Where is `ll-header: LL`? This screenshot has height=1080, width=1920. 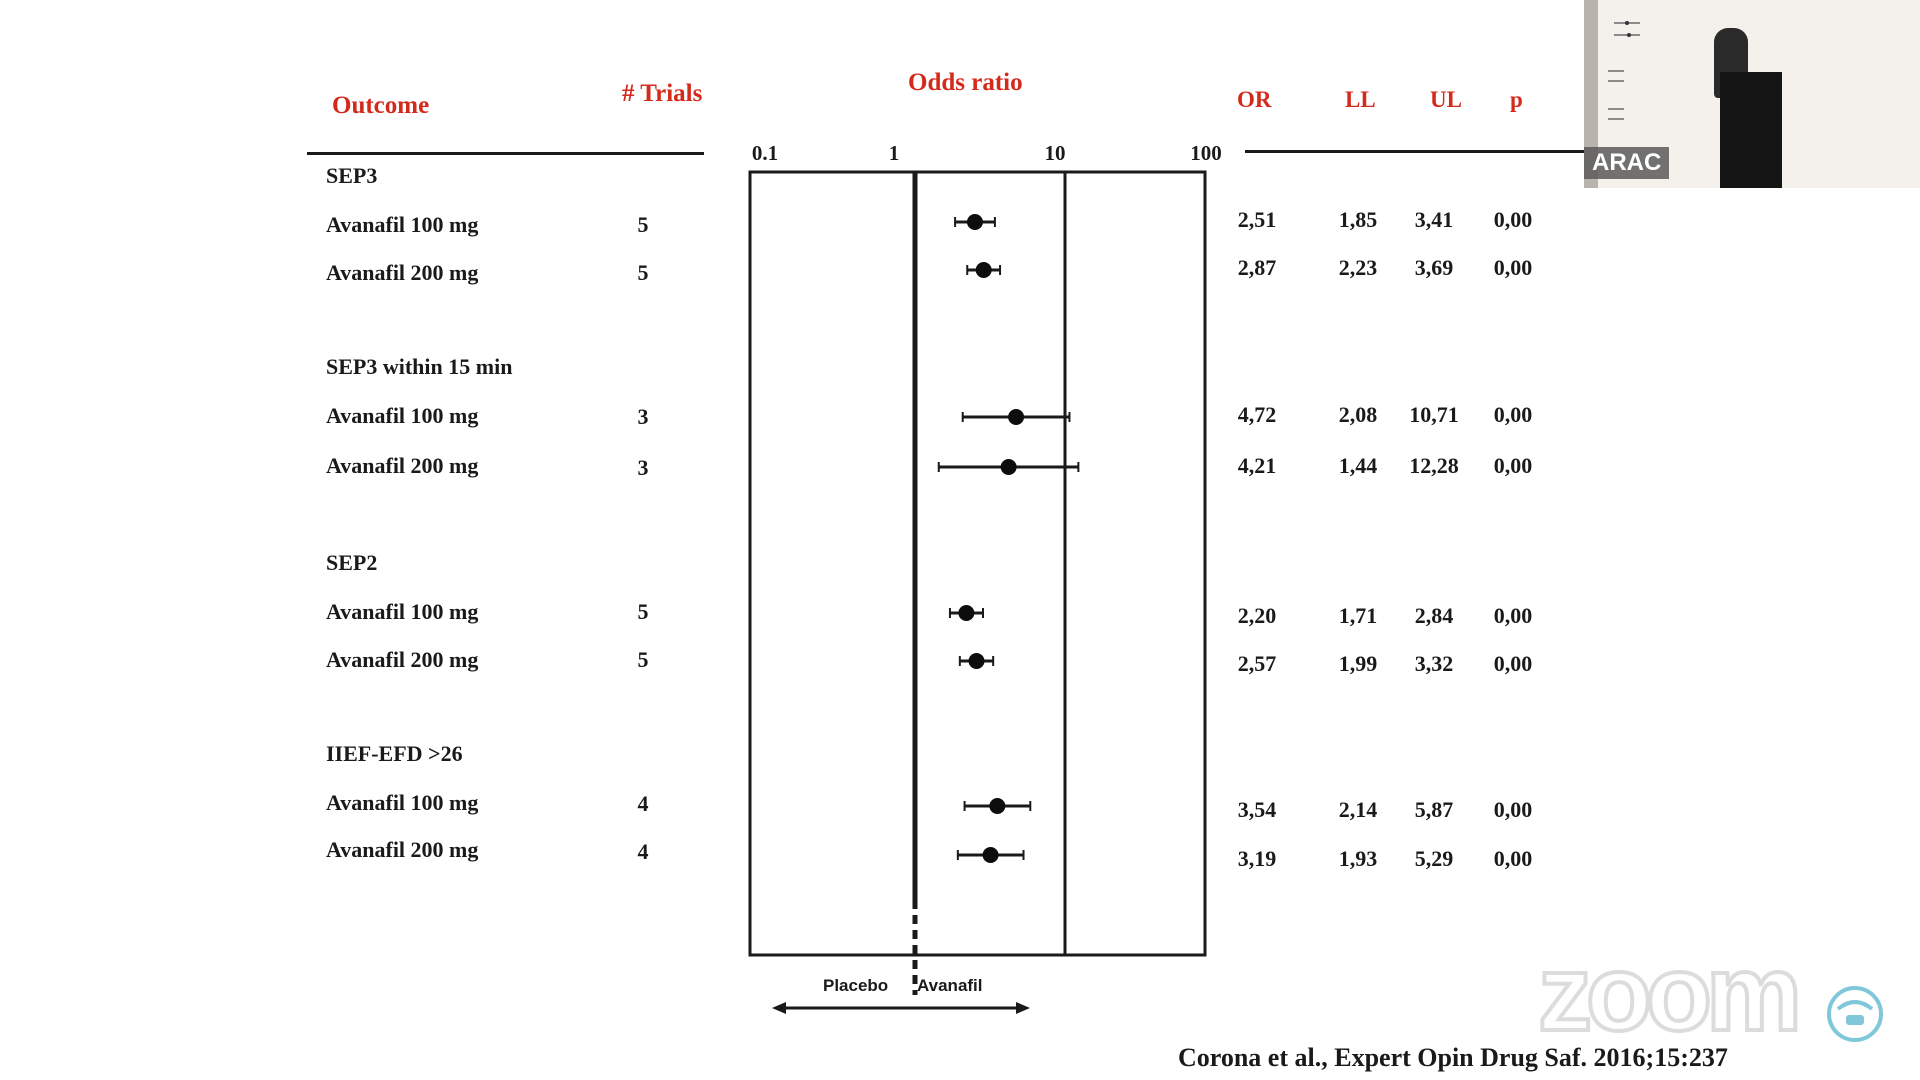
ll-header: LL is located at coordinates (1360, 99).